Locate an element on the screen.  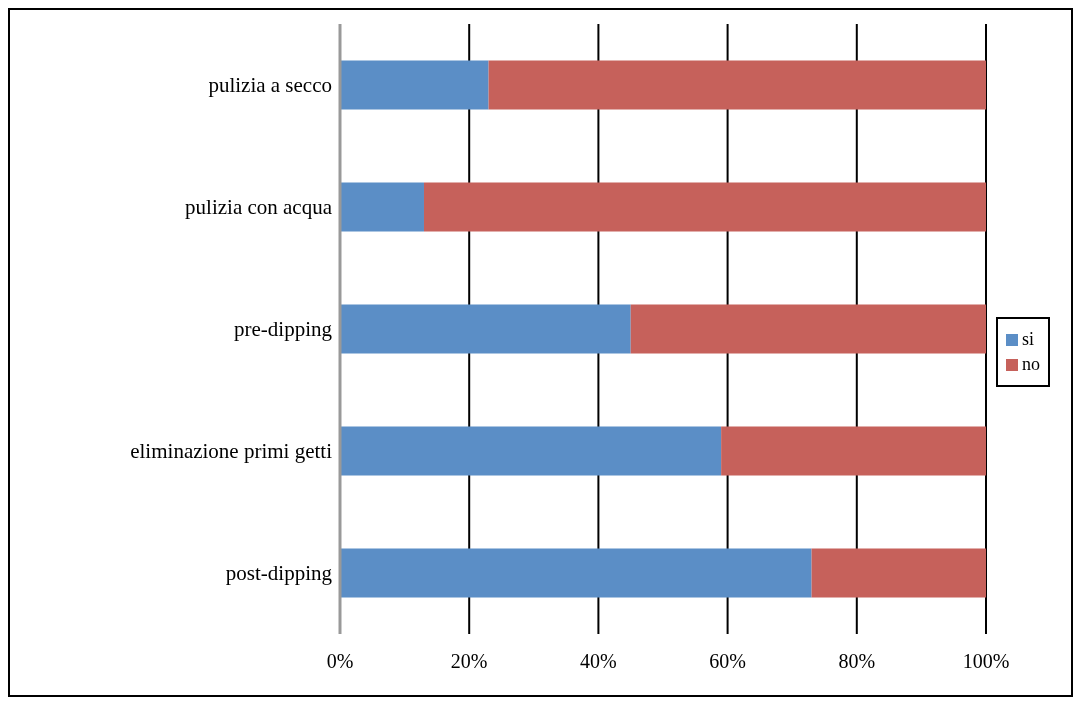
x-tick-label: 60% is located at coordinates (727, 661).